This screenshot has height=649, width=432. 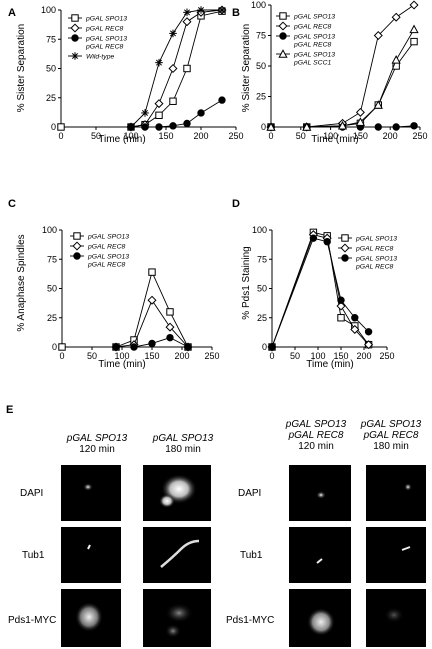 I want to click on col3-strain2: pGAL REC8, so click(x=316, y=435).